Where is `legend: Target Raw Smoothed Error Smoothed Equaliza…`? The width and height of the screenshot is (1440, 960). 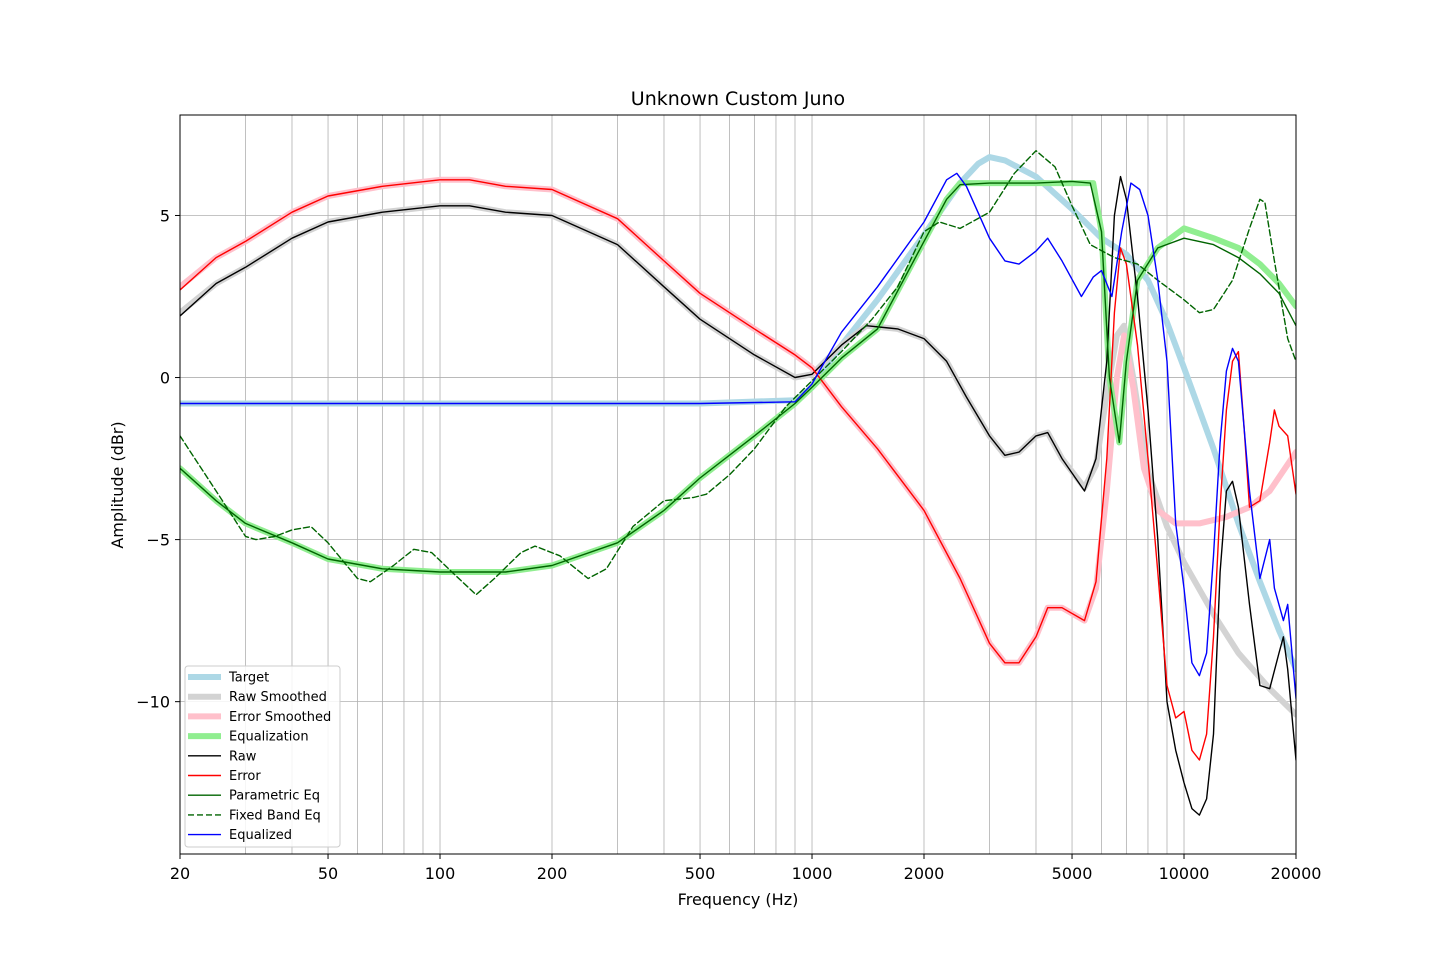
legend: Target Raw Smoothed Error Smoothed Equaliza… is located at coordinates (262, 756).